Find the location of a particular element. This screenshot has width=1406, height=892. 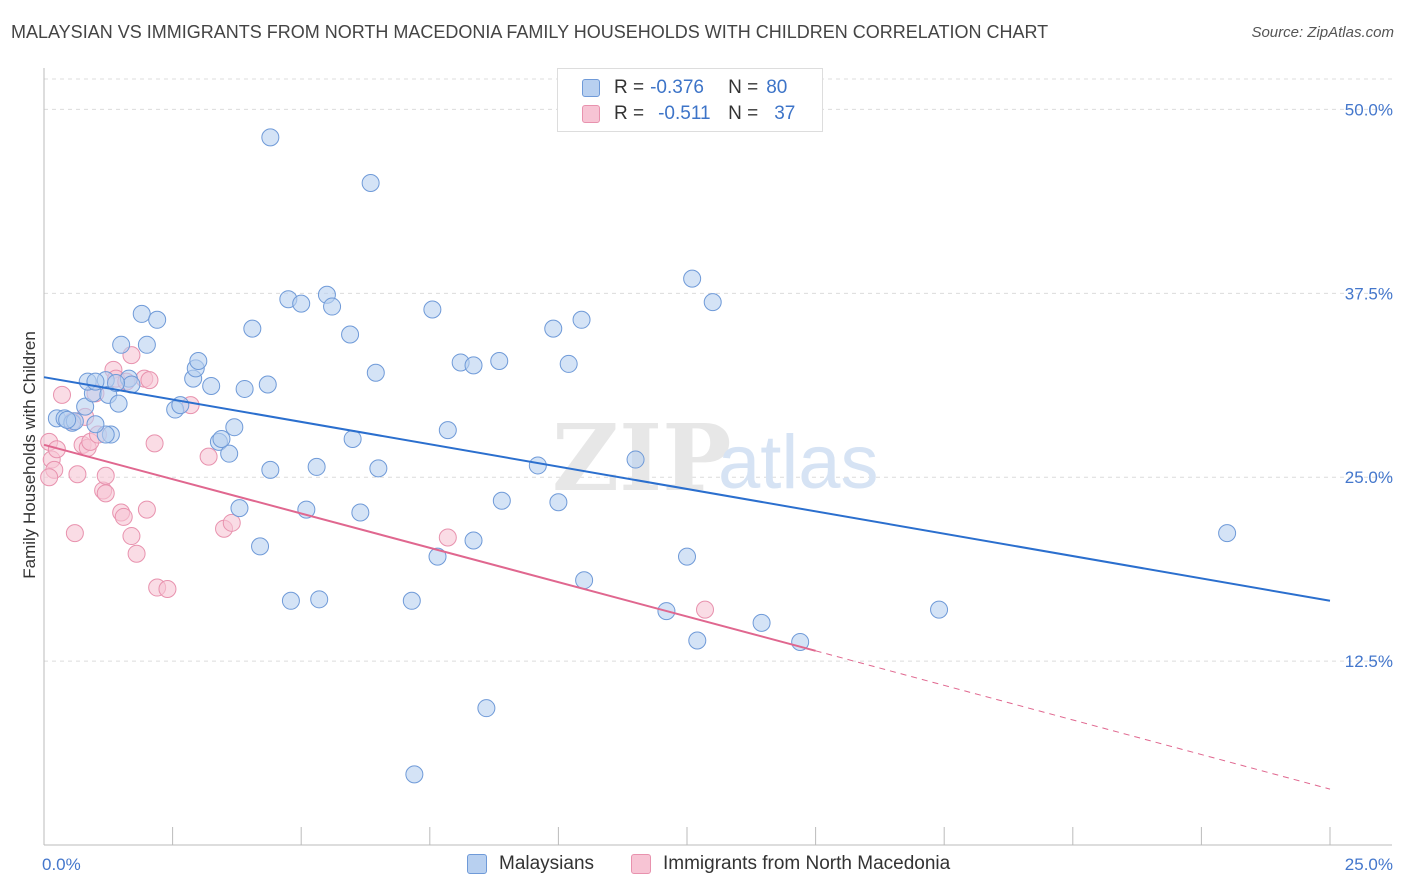

north-macedonia-trend-line is located at coordinates (429, 547).